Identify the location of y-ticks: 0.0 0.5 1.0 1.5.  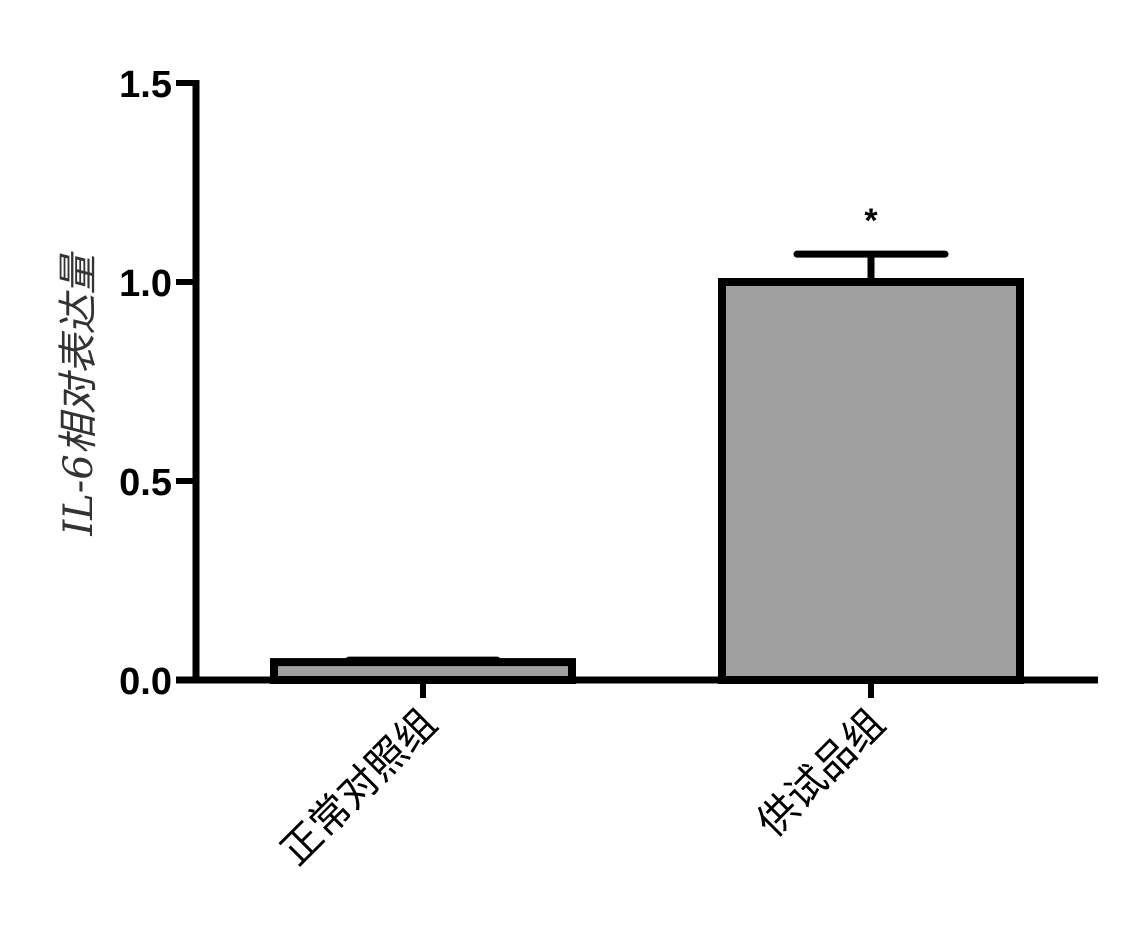
(157, 383).